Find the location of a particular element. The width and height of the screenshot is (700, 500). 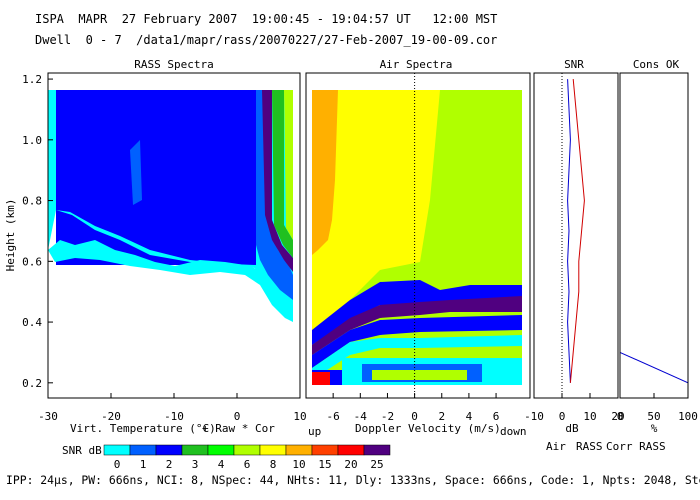

air-x-label: Doppler Velocity (m/s) is located at coordinates (428, 428).